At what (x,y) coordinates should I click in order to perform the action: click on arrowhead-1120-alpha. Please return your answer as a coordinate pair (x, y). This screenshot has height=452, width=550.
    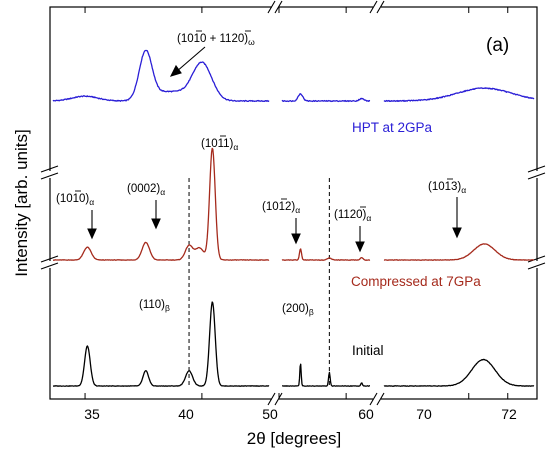
    Looking at the image, I should click on (360, 247).